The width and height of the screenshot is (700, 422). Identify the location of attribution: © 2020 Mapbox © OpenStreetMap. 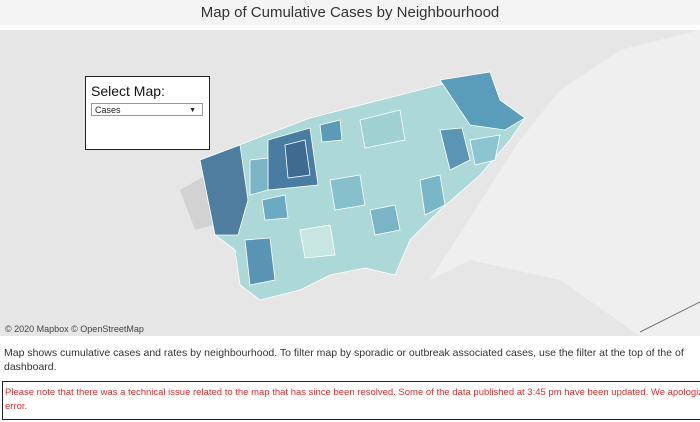
(74, 329).